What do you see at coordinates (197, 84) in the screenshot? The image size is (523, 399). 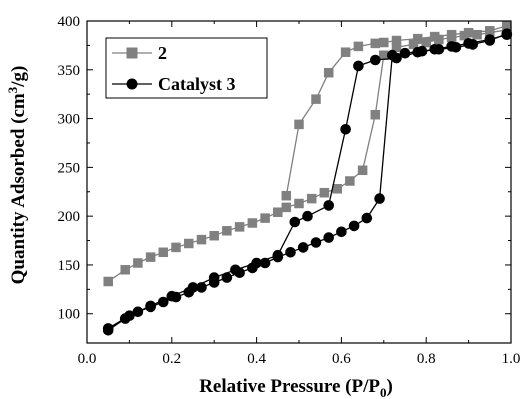 I see `legend-label-catalyst-3: Catalyst 3` at bounding box center [197, 84].